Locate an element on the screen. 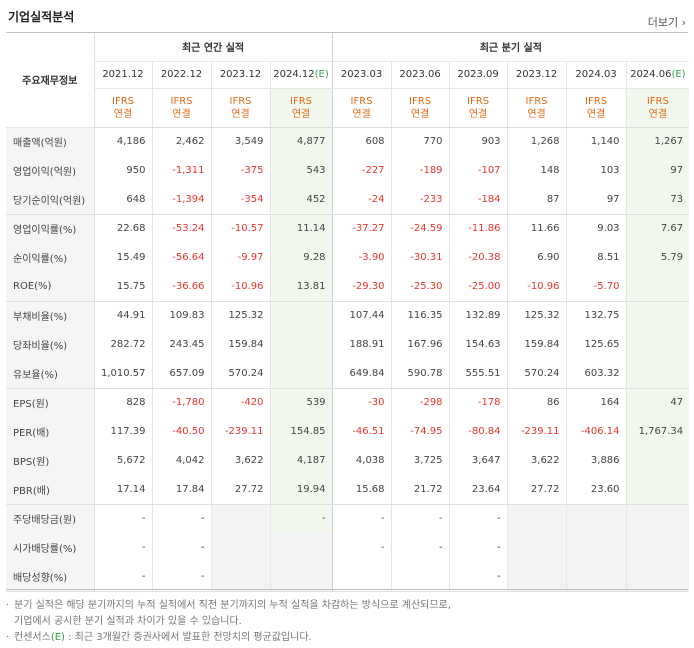 The image size is (694, 648). value-cell: 116.35 is located at coordinates (420, 315).